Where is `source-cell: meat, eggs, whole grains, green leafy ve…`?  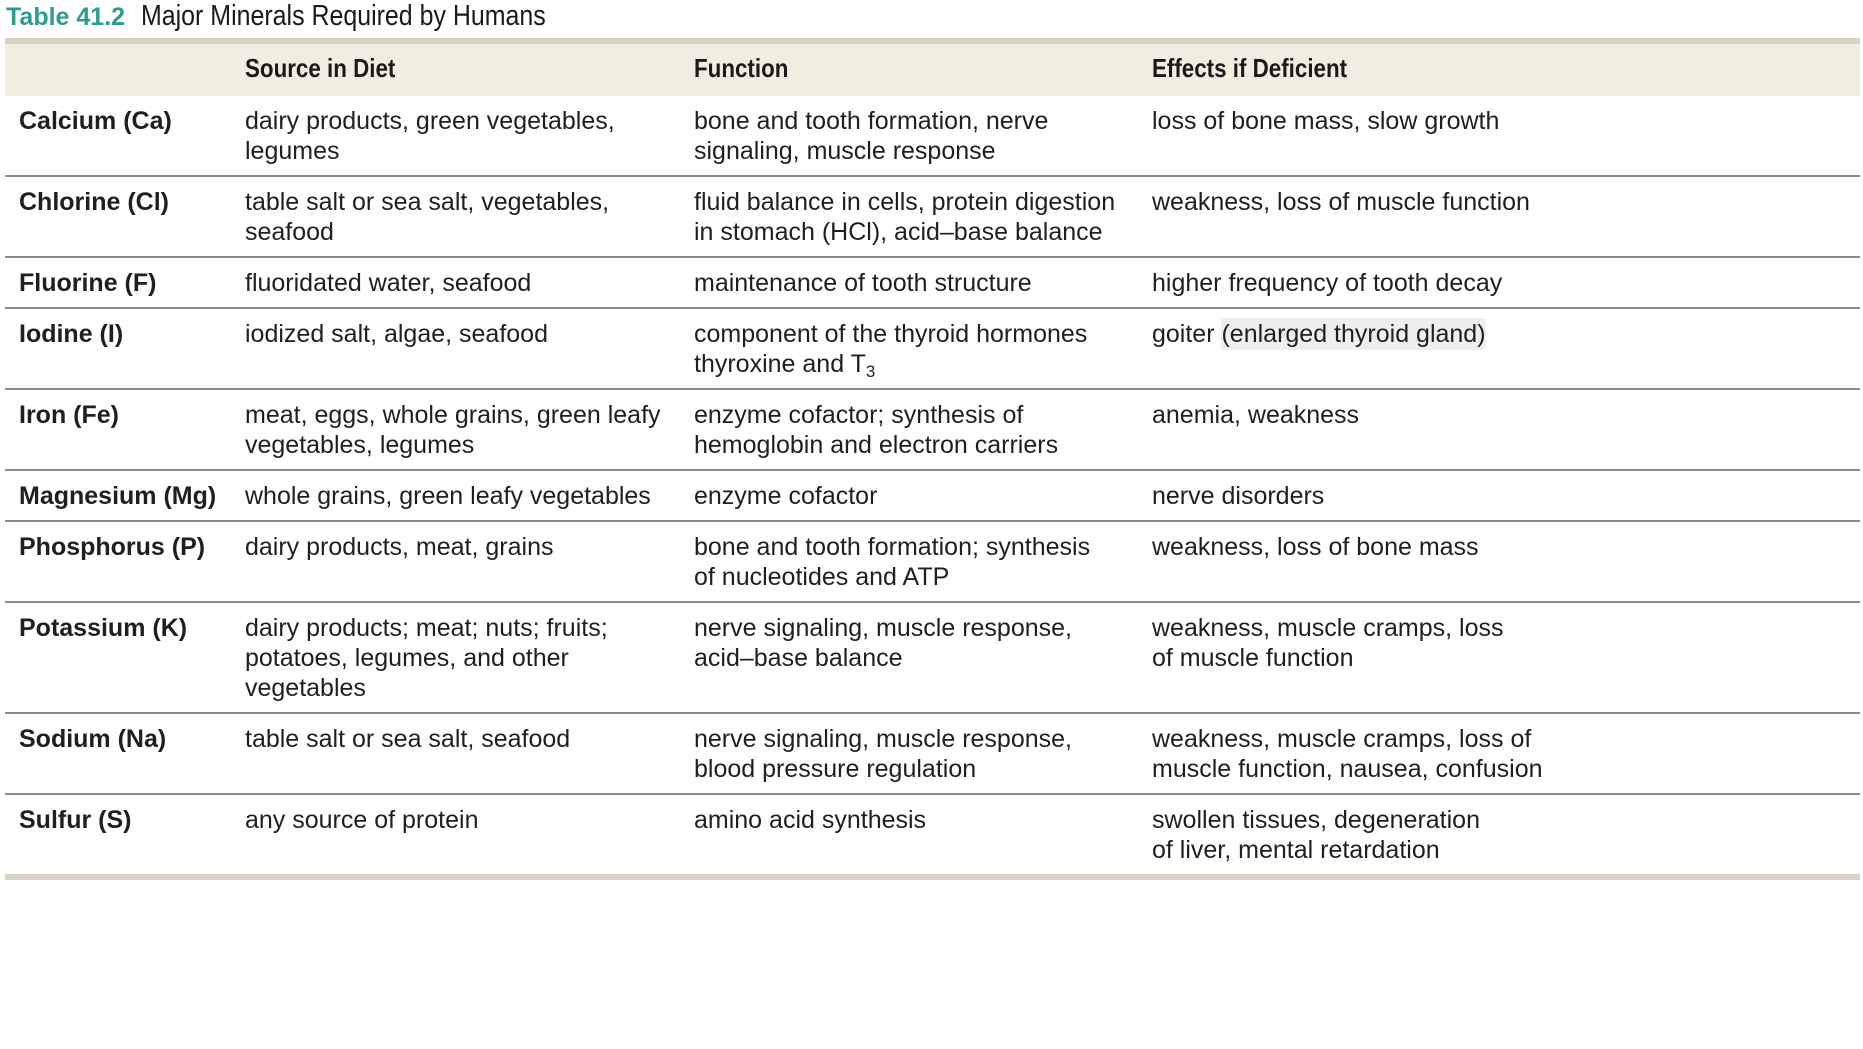 source-cell: meat, eggs, whole grains, green leafy ve… is located at coordinates (453, 430).